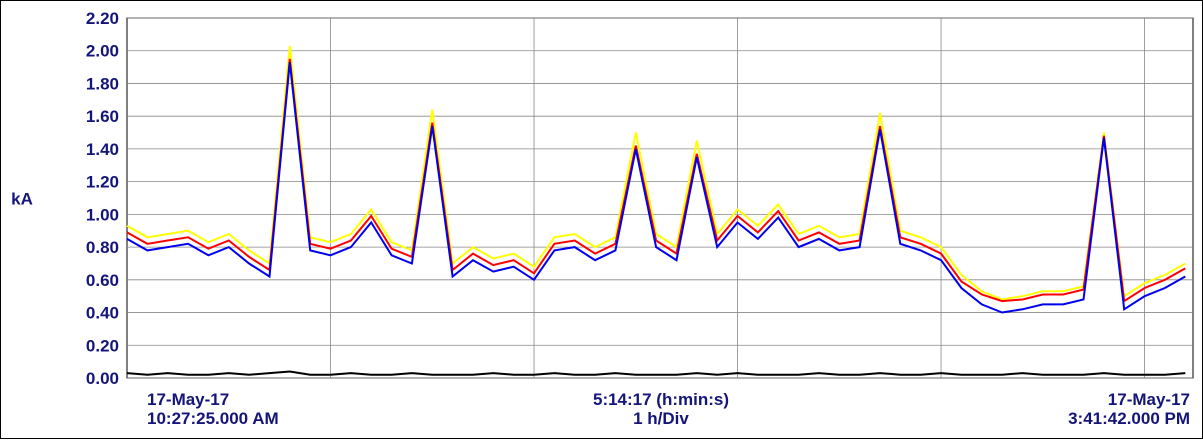 Image resolution: width=1203 pixels, height=444 pixels. Describe the element at coordinates (661, 399) in the screenshot. I see `span-label: 5:14:17 (h:min:s)` at that location.